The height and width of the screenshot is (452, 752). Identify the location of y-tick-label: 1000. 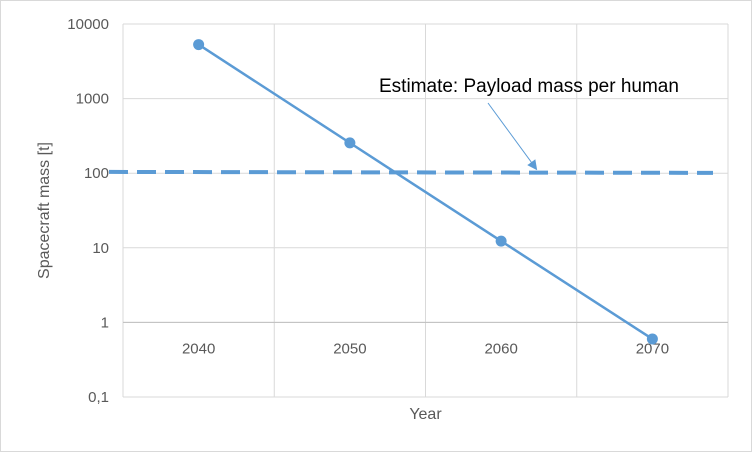
(92, 99).